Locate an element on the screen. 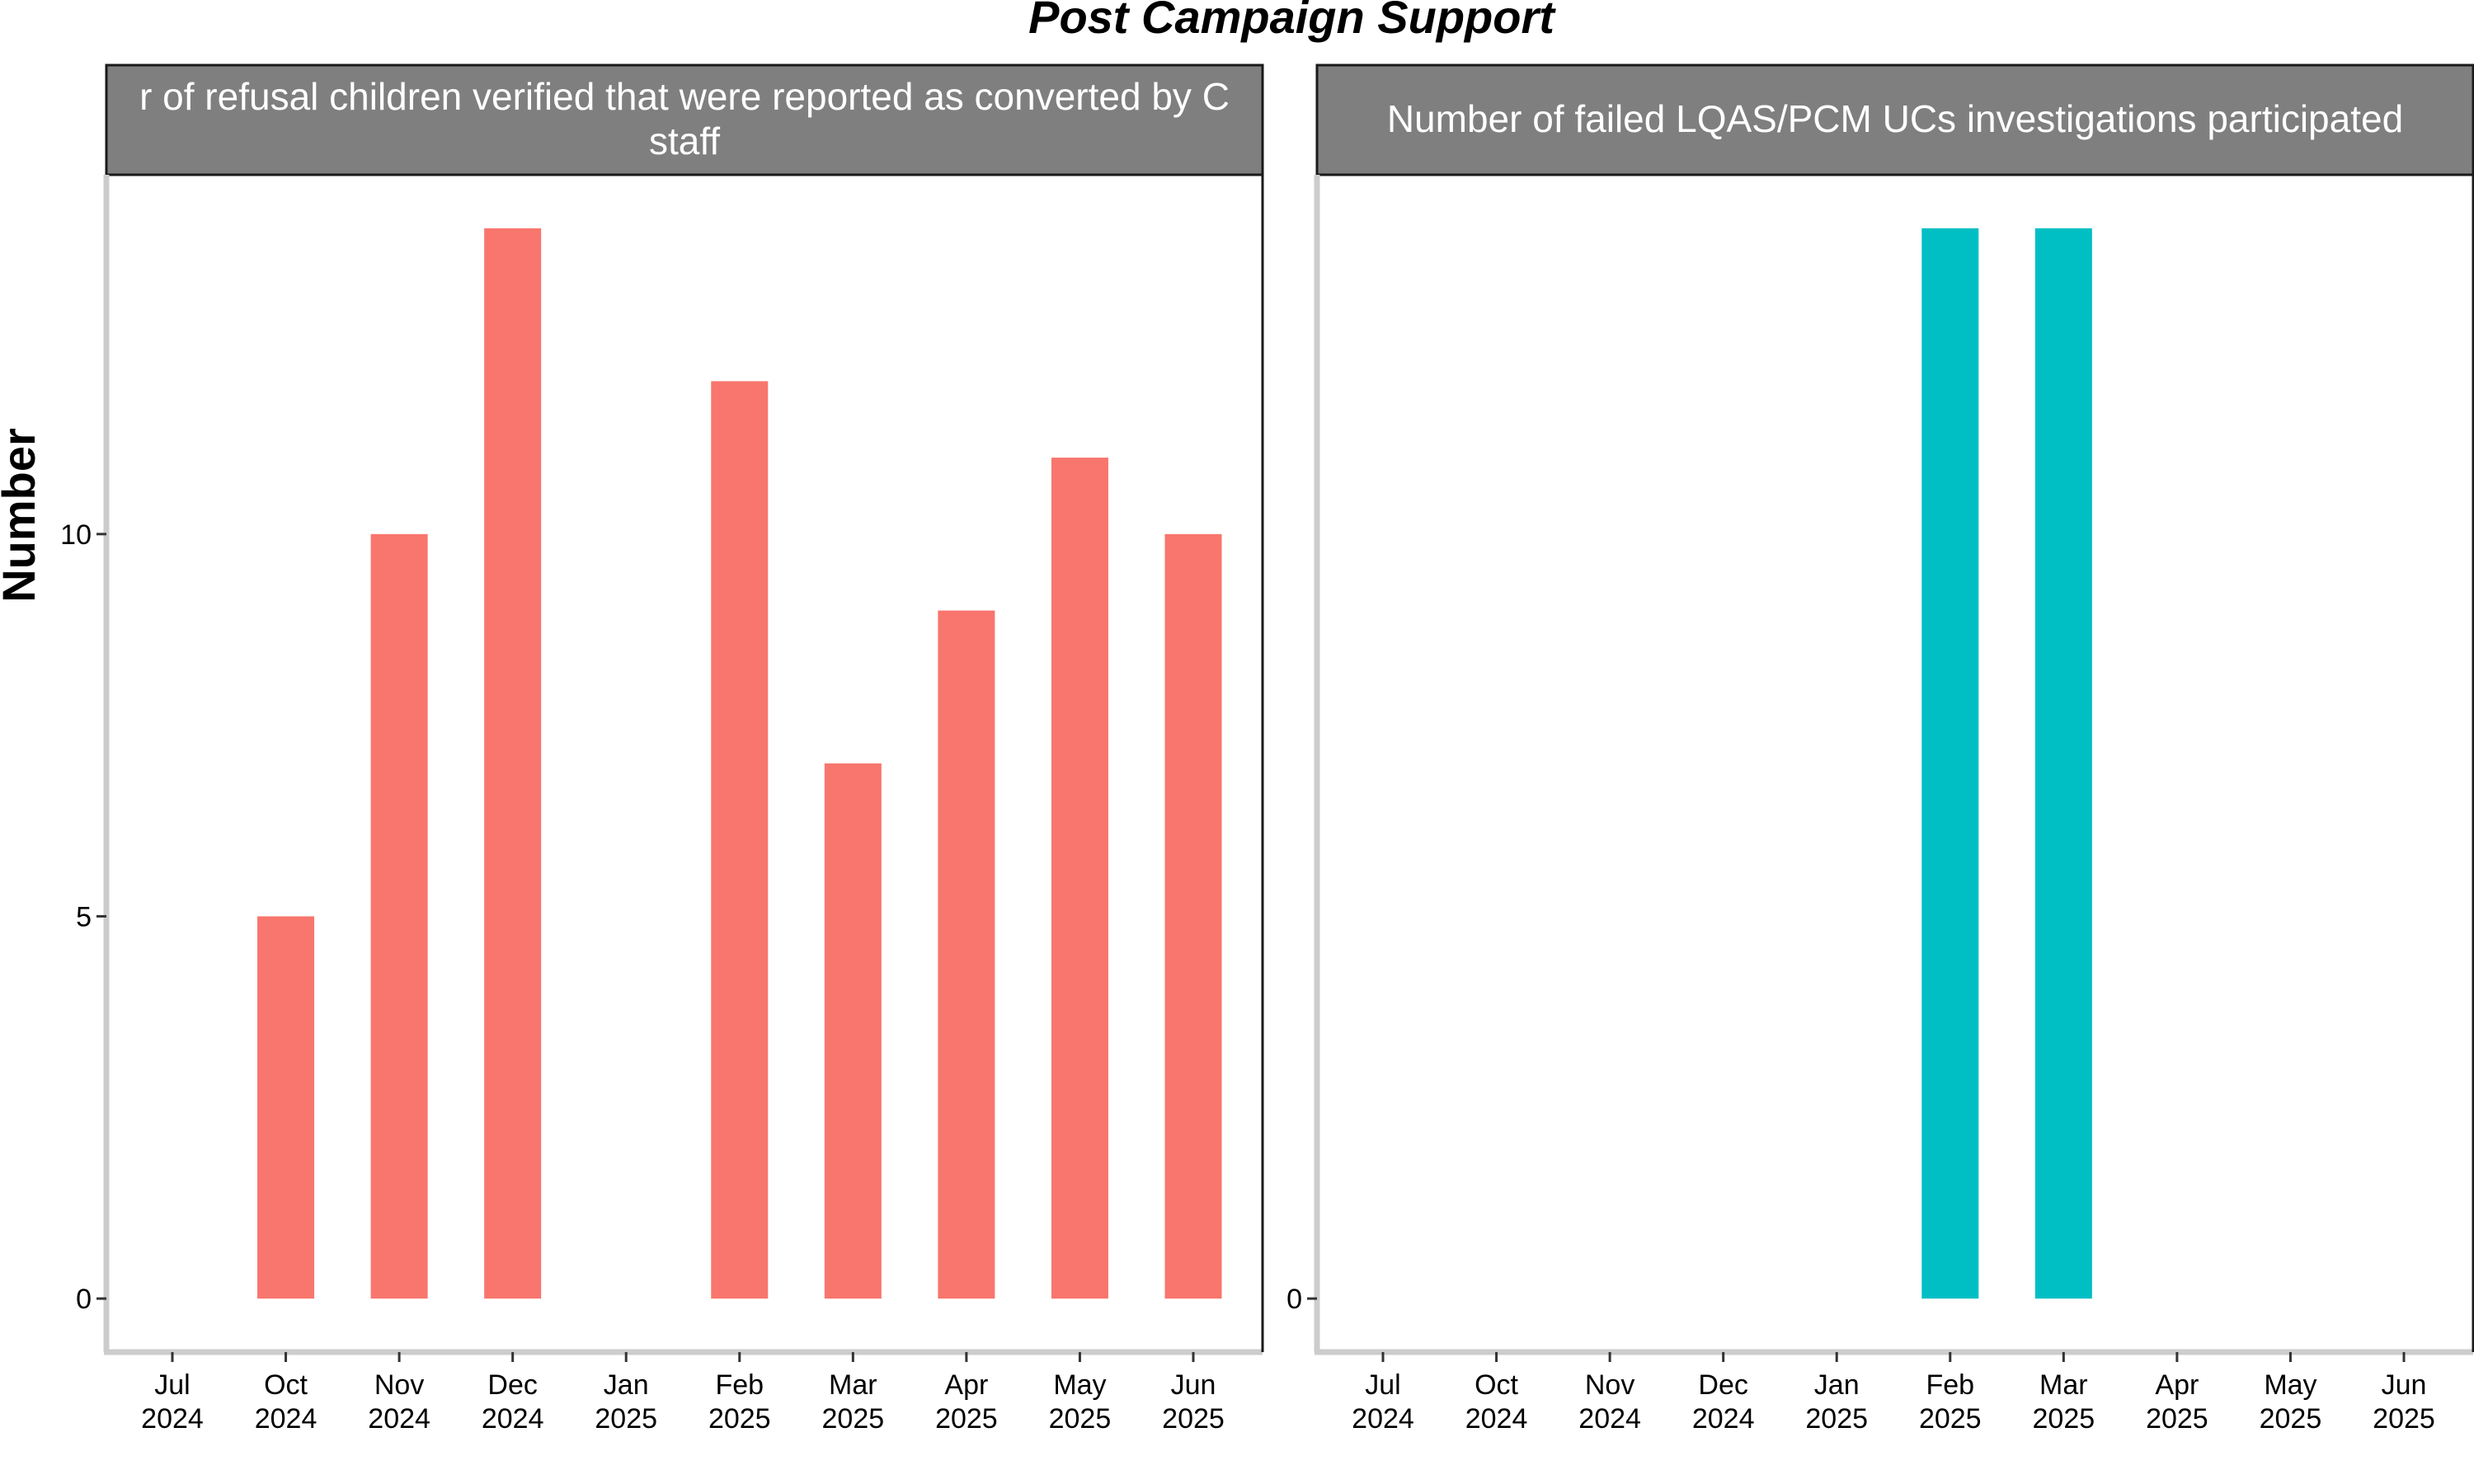  y-tick-label: 10 is located at coordinates (76, 535).